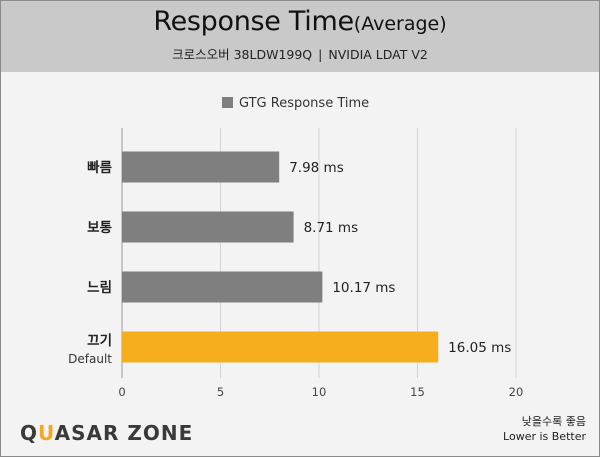 This screenshot has width=600, height=457. Describe the element at coordinates (99, 228) in the screenshot. I see `category-label: 보통` at that location.